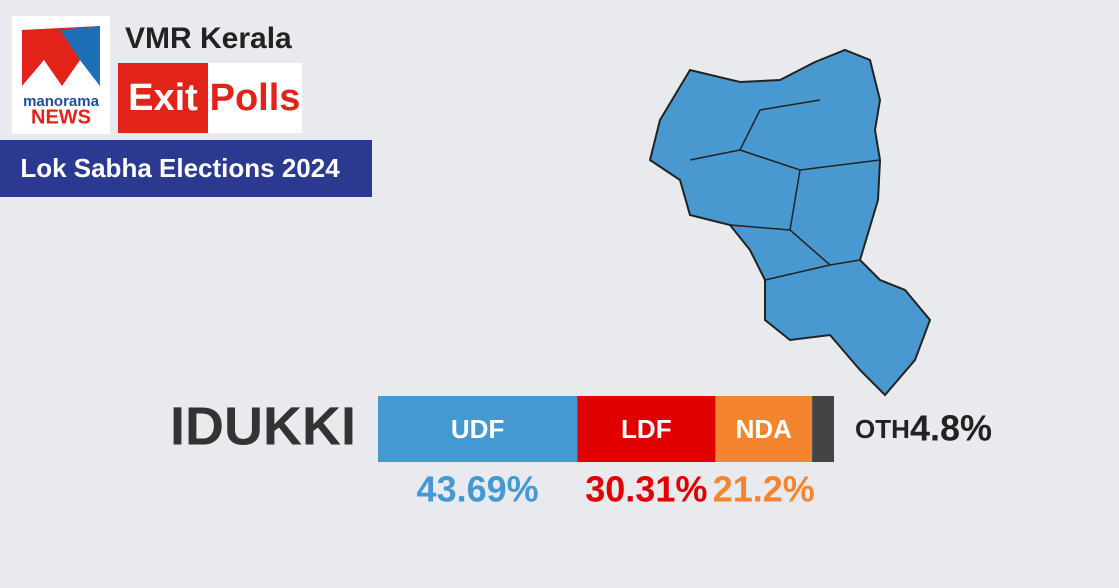  I want to click on channel: VMR Kerala, so click(208, 38).